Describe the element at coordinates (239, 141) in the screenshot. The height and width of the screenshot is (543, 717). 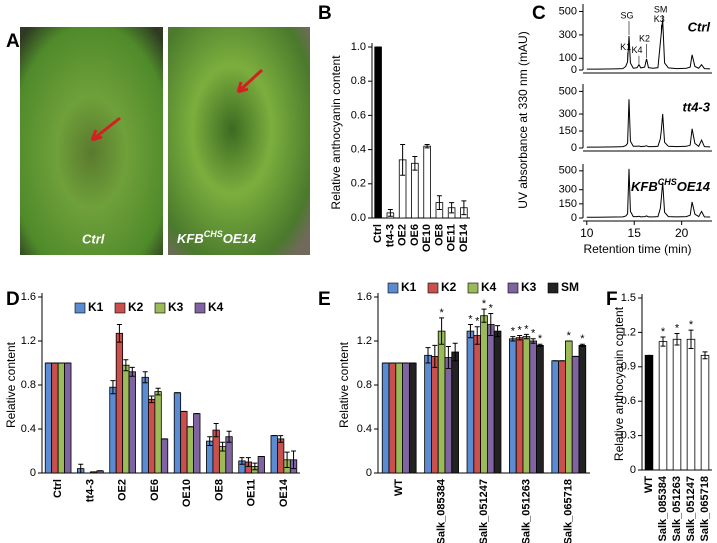
I see `photo-oe14` at that location.